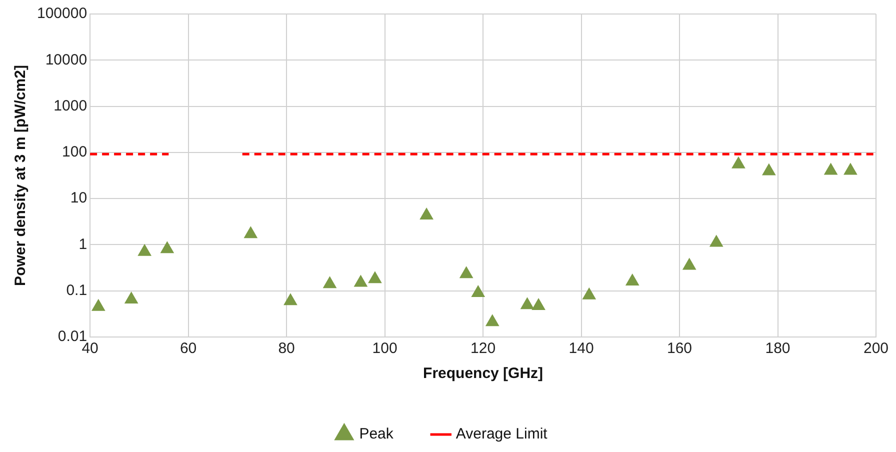 Image resolution: width=896 pixels, height=452 pixels. What do you see at coordinates (79, 198) in the screenshot?
I see `y-tick-label: 10` at bounding box center [79, 198].